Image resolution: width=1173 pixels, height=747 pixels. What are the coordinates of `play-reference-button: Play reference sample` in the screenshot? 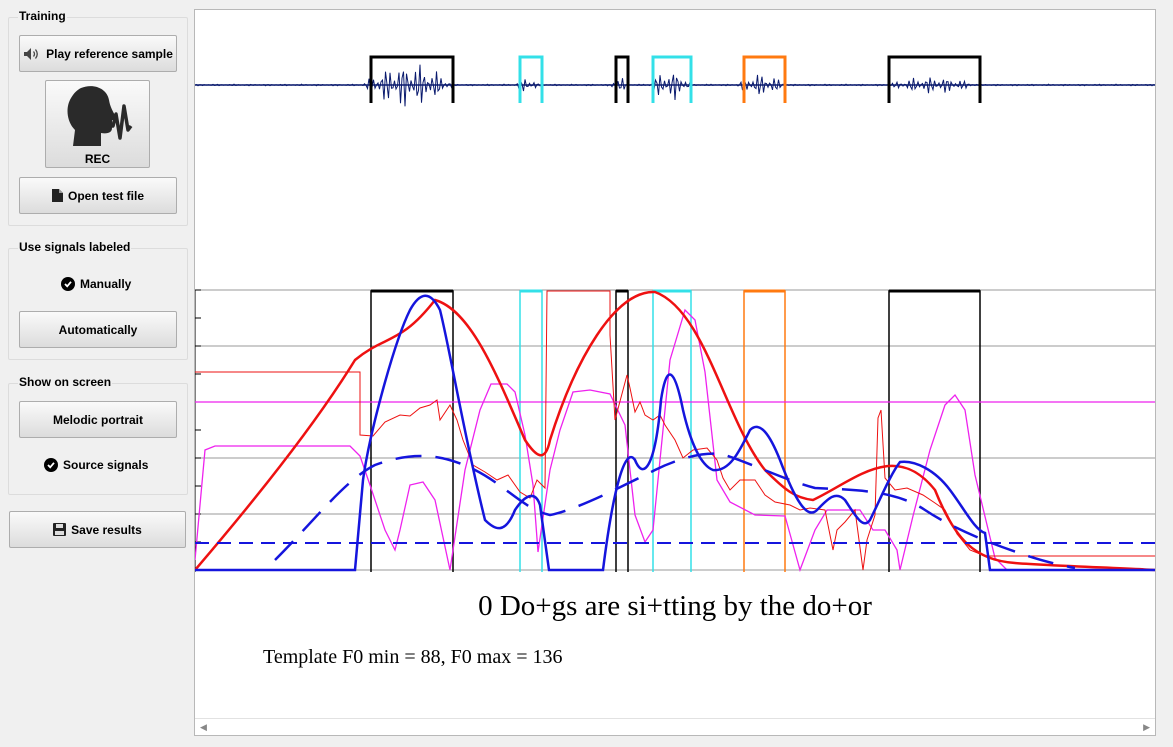 It's located at (98, 53).